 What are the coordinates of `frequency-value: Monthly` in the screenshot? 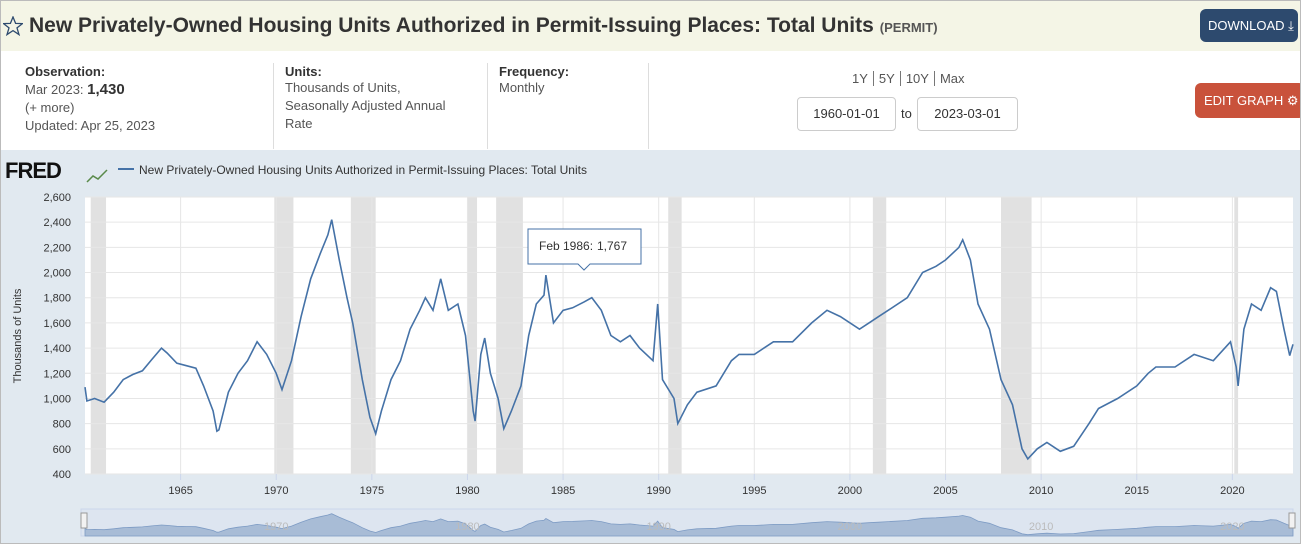 It's located at (522, 87).